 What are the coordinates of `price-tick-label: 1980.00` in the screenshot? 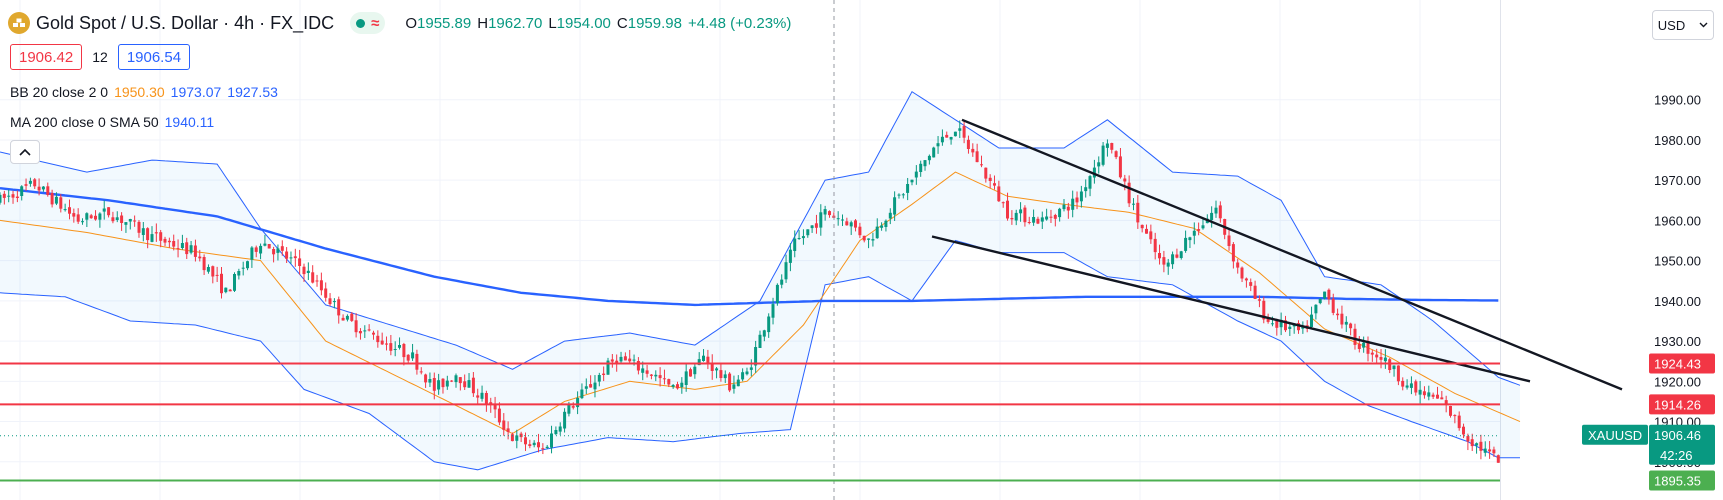 It's located at (1677, 140).